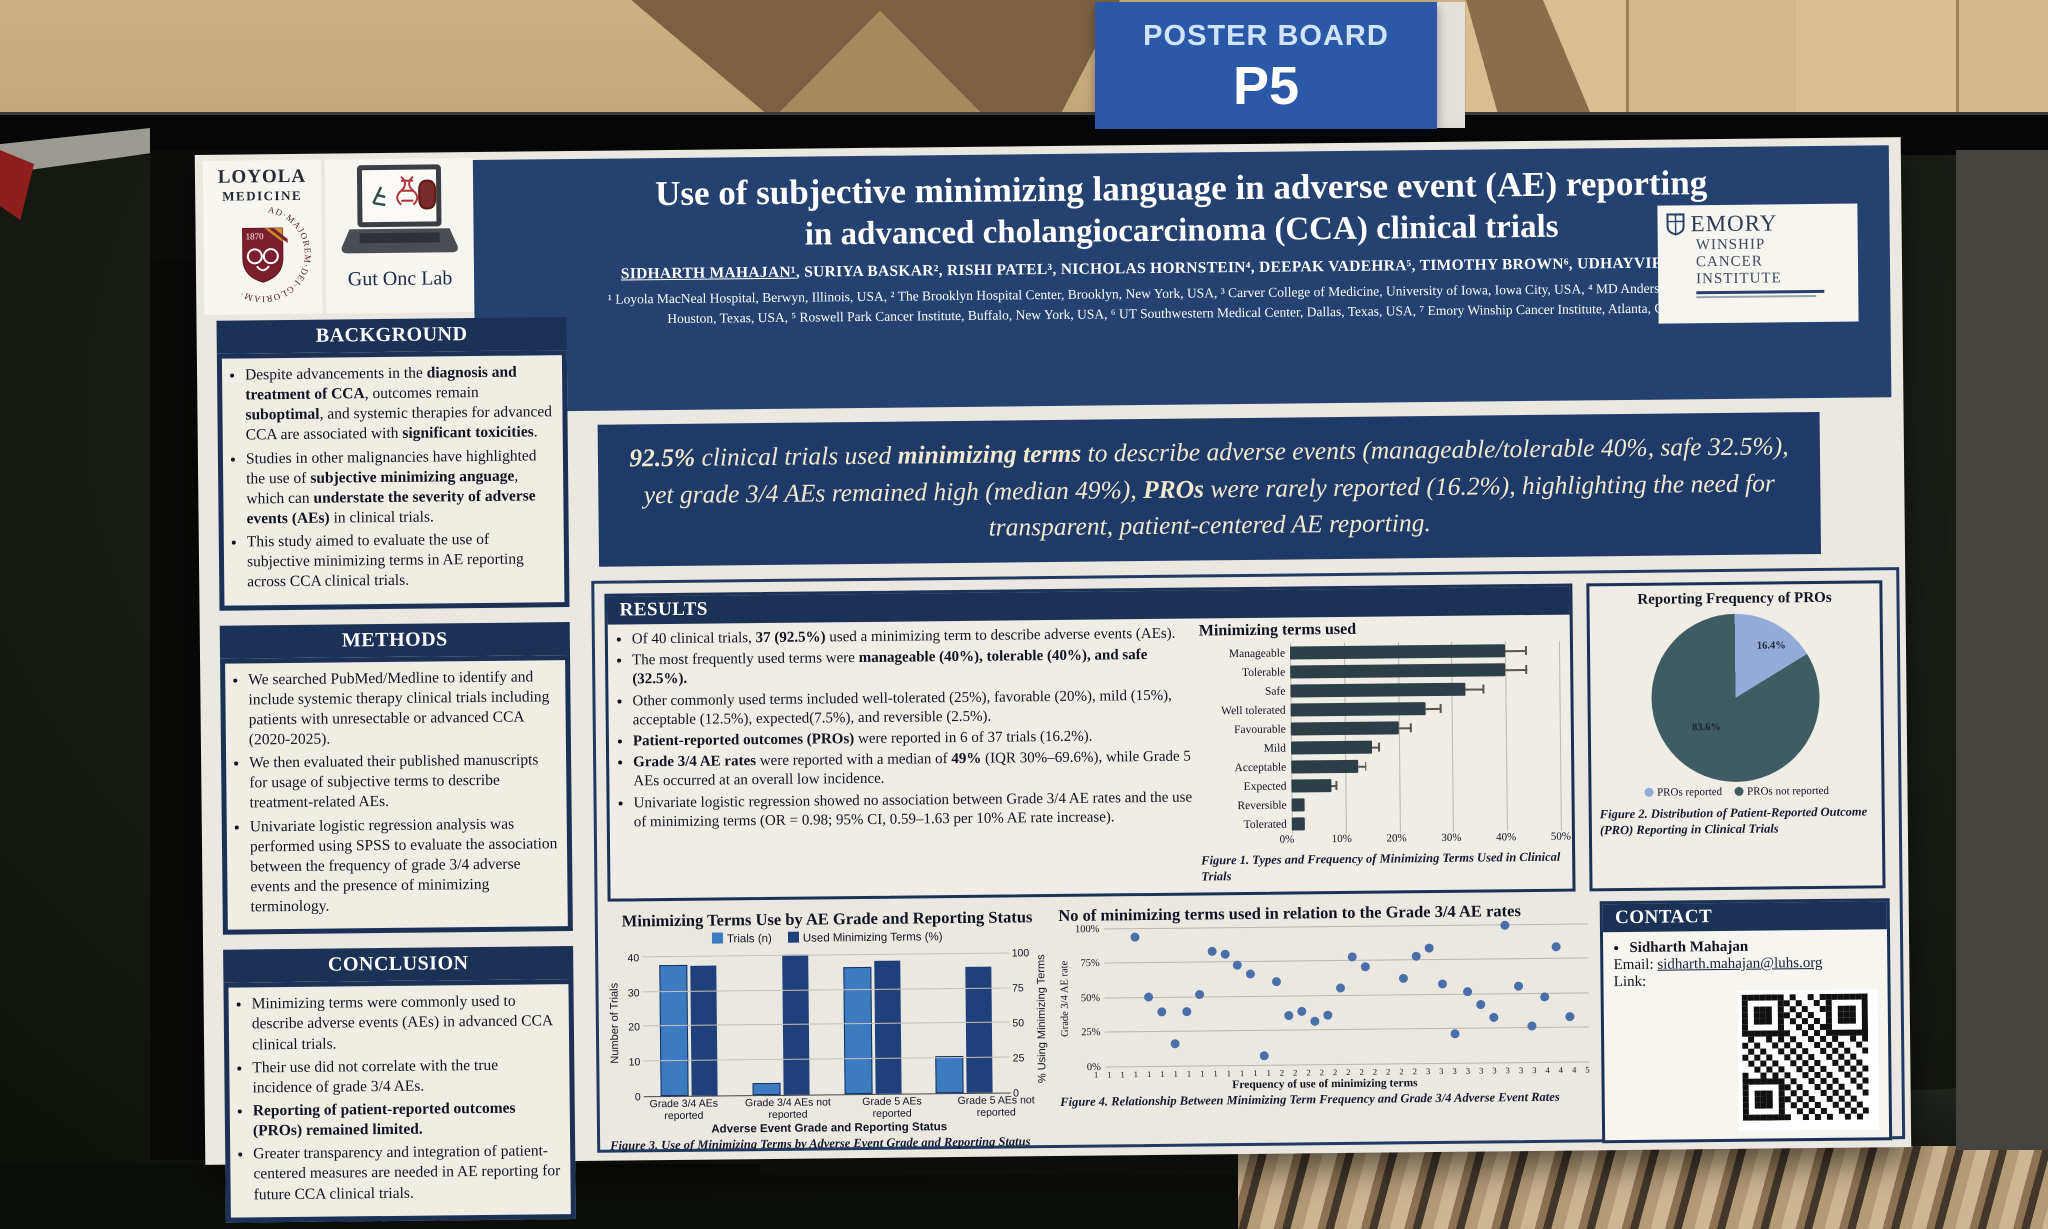 The width and height of the screenshot is (2048, 1229). Describe the element at coordinates (1734, 598) in the screenshot. I see `figure-2-title: Reporting Frequency of PROs` at that location.